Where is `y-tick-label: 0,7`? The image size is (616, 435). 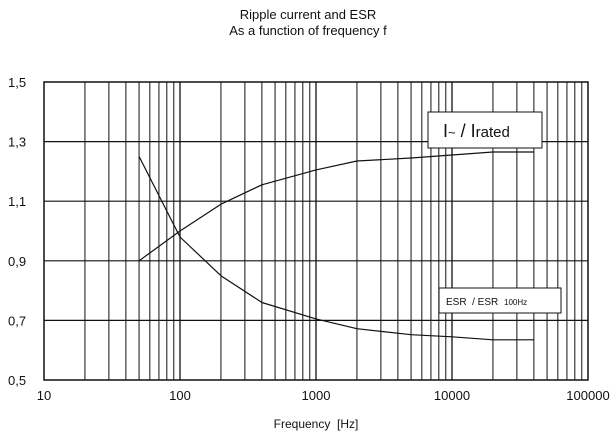 y-tick-label: 0,7 is located at coordinates (17, 320).